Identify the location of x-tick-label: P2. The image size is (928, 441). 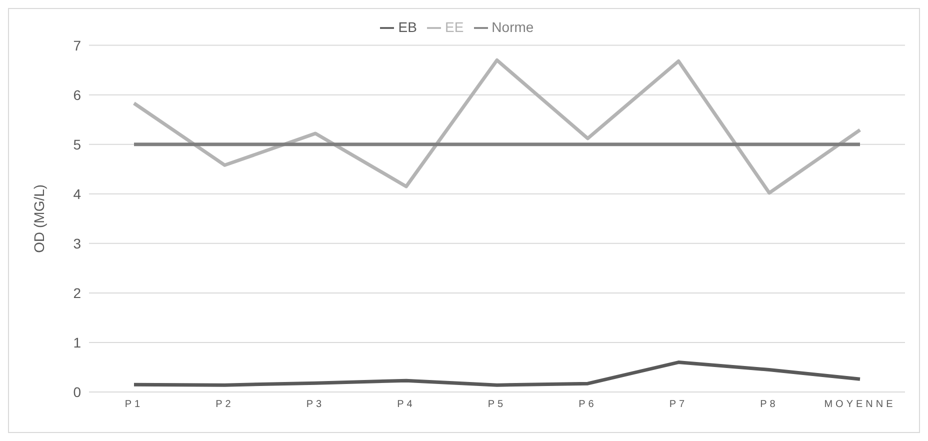
(225, 404).